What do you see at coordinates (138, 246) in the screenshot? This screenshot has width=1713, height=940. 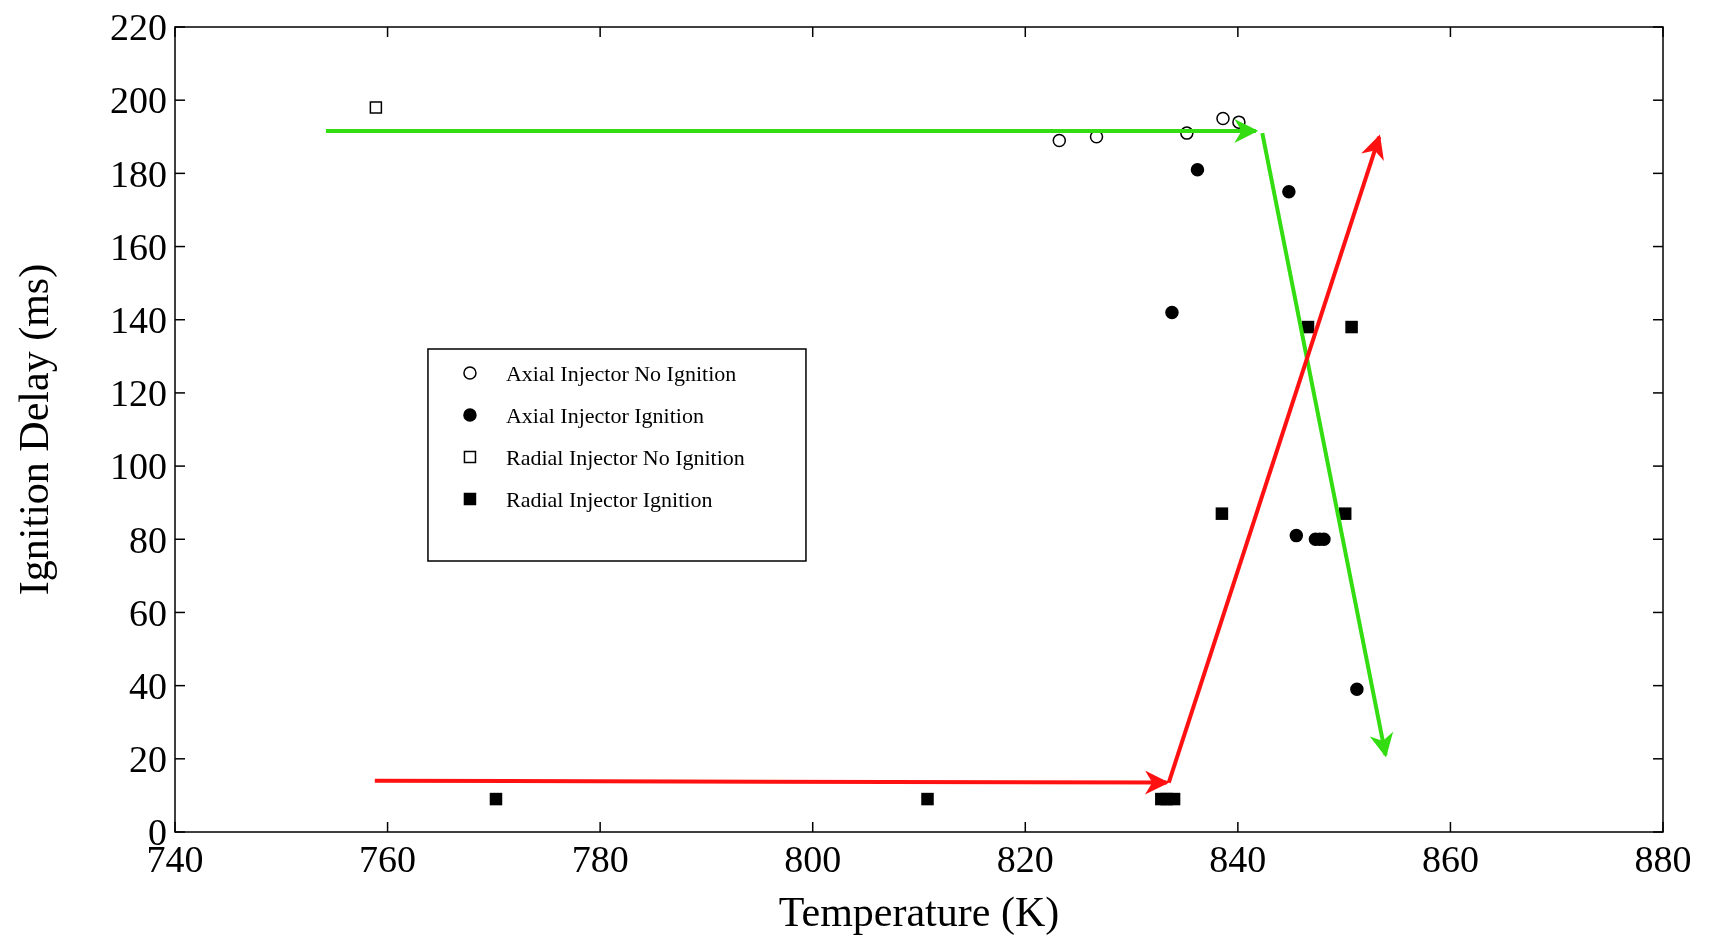 I see `y-tick-label: 160` at bounding box center [138, 246].